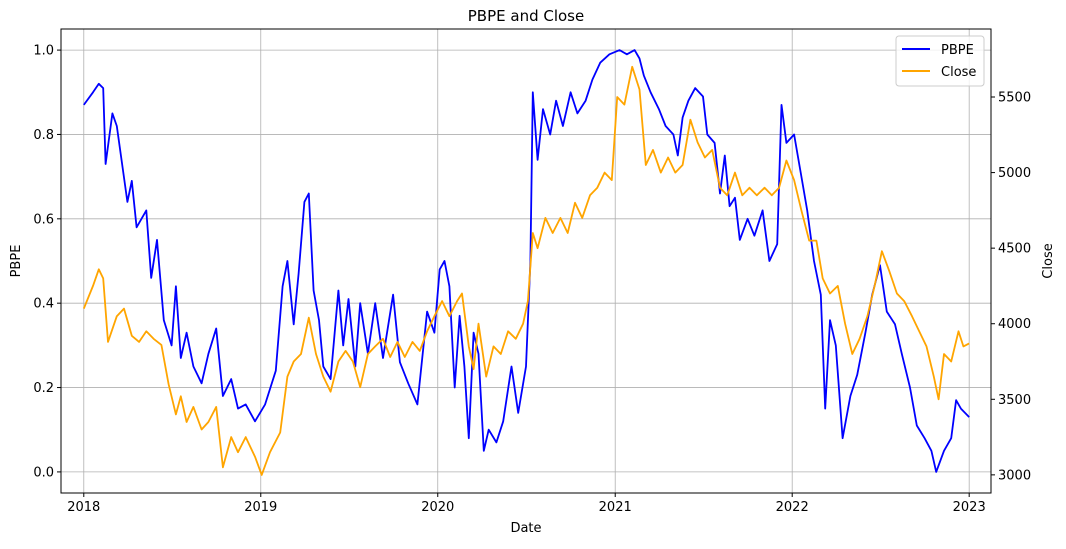  Describe the element at coordinates (16, 261) in the screenshot. I see `y-axis-label: PBPE` at that location.